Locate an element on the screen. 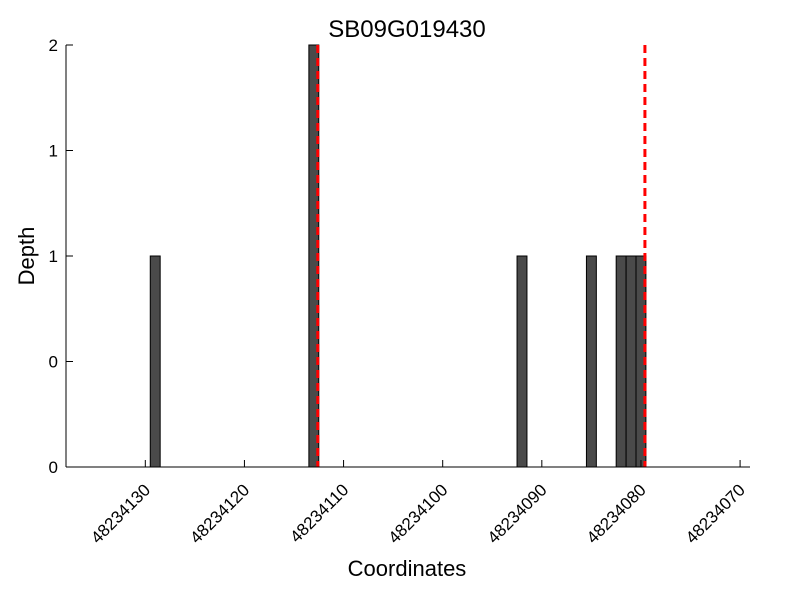 The height and width of the screenshot is (600, 800). x-tick-label-4: 48234090 is located at coordinates (517, 513).